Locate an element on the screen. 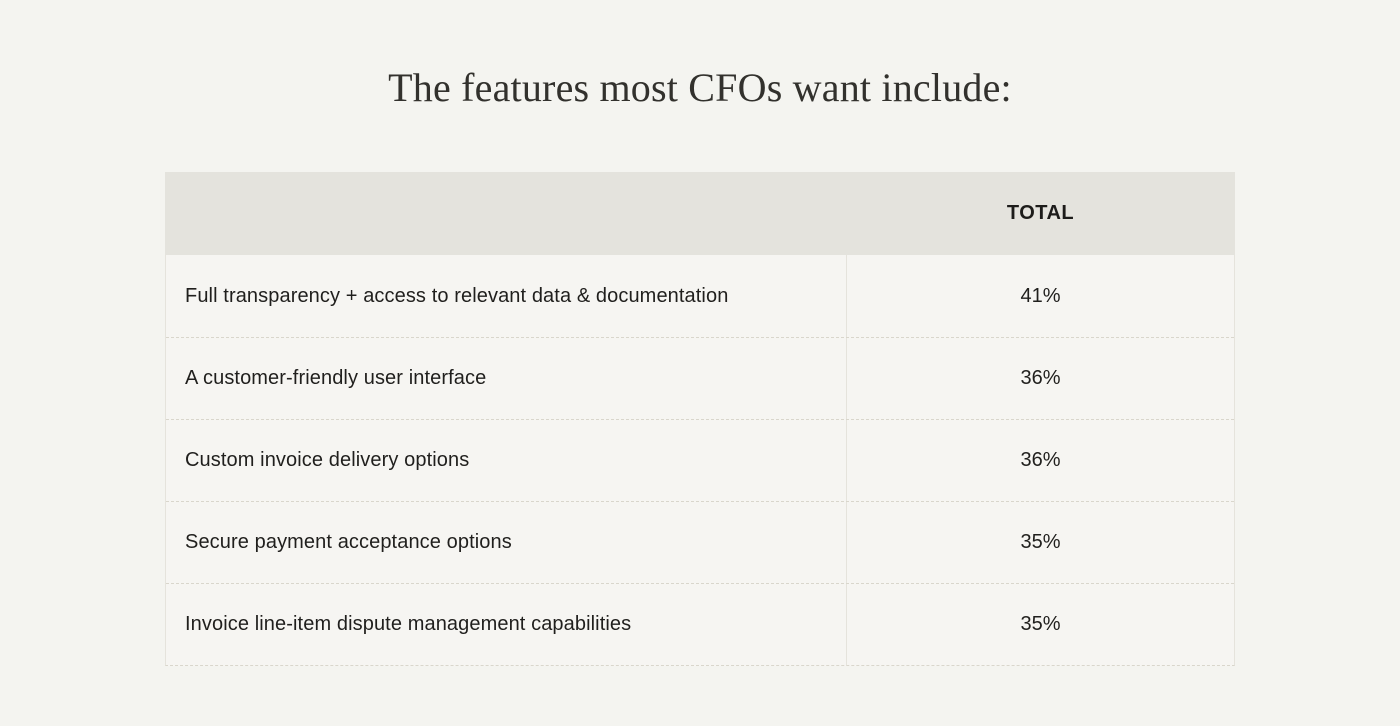 Image resolution: width=1400 pixels, height=726 pixels. feature-cell: Secure payment acceptance options is located at coordinates (506, 542).